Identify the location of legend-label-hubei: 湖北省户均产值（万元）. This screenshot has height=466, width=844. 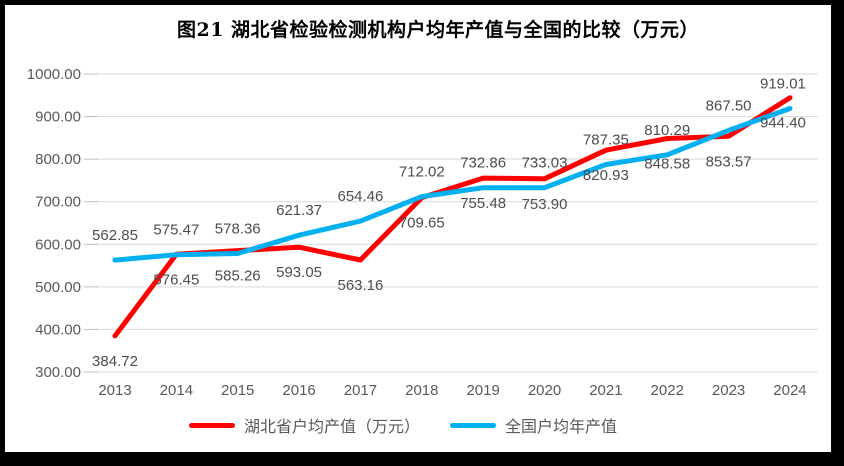
(331, 427).